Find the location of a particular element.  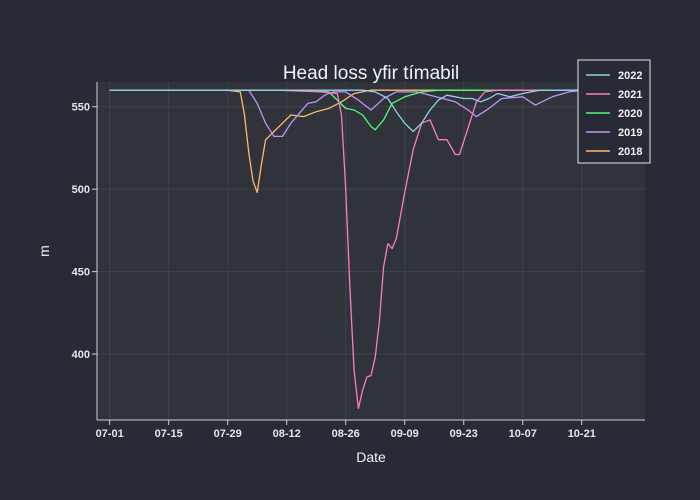

x-tick-label: 07-29 is located at coordinates (228, 434).